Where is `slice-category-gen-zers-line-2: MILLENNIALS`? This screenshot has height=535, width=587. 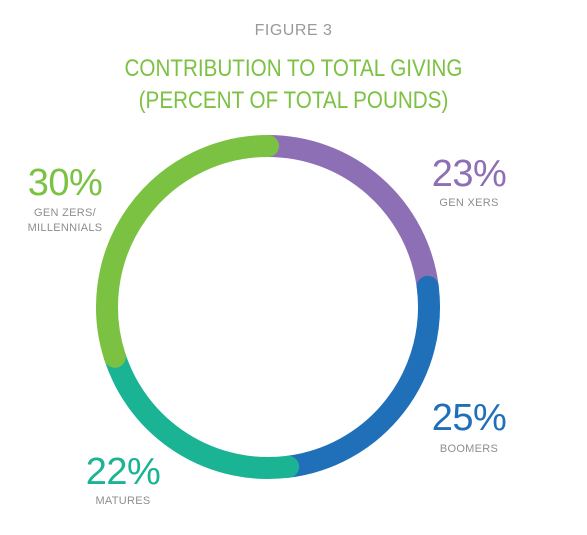
slice-category-gen-zers-line-2: MILLENNIALS is located at coordinates (65, 228).